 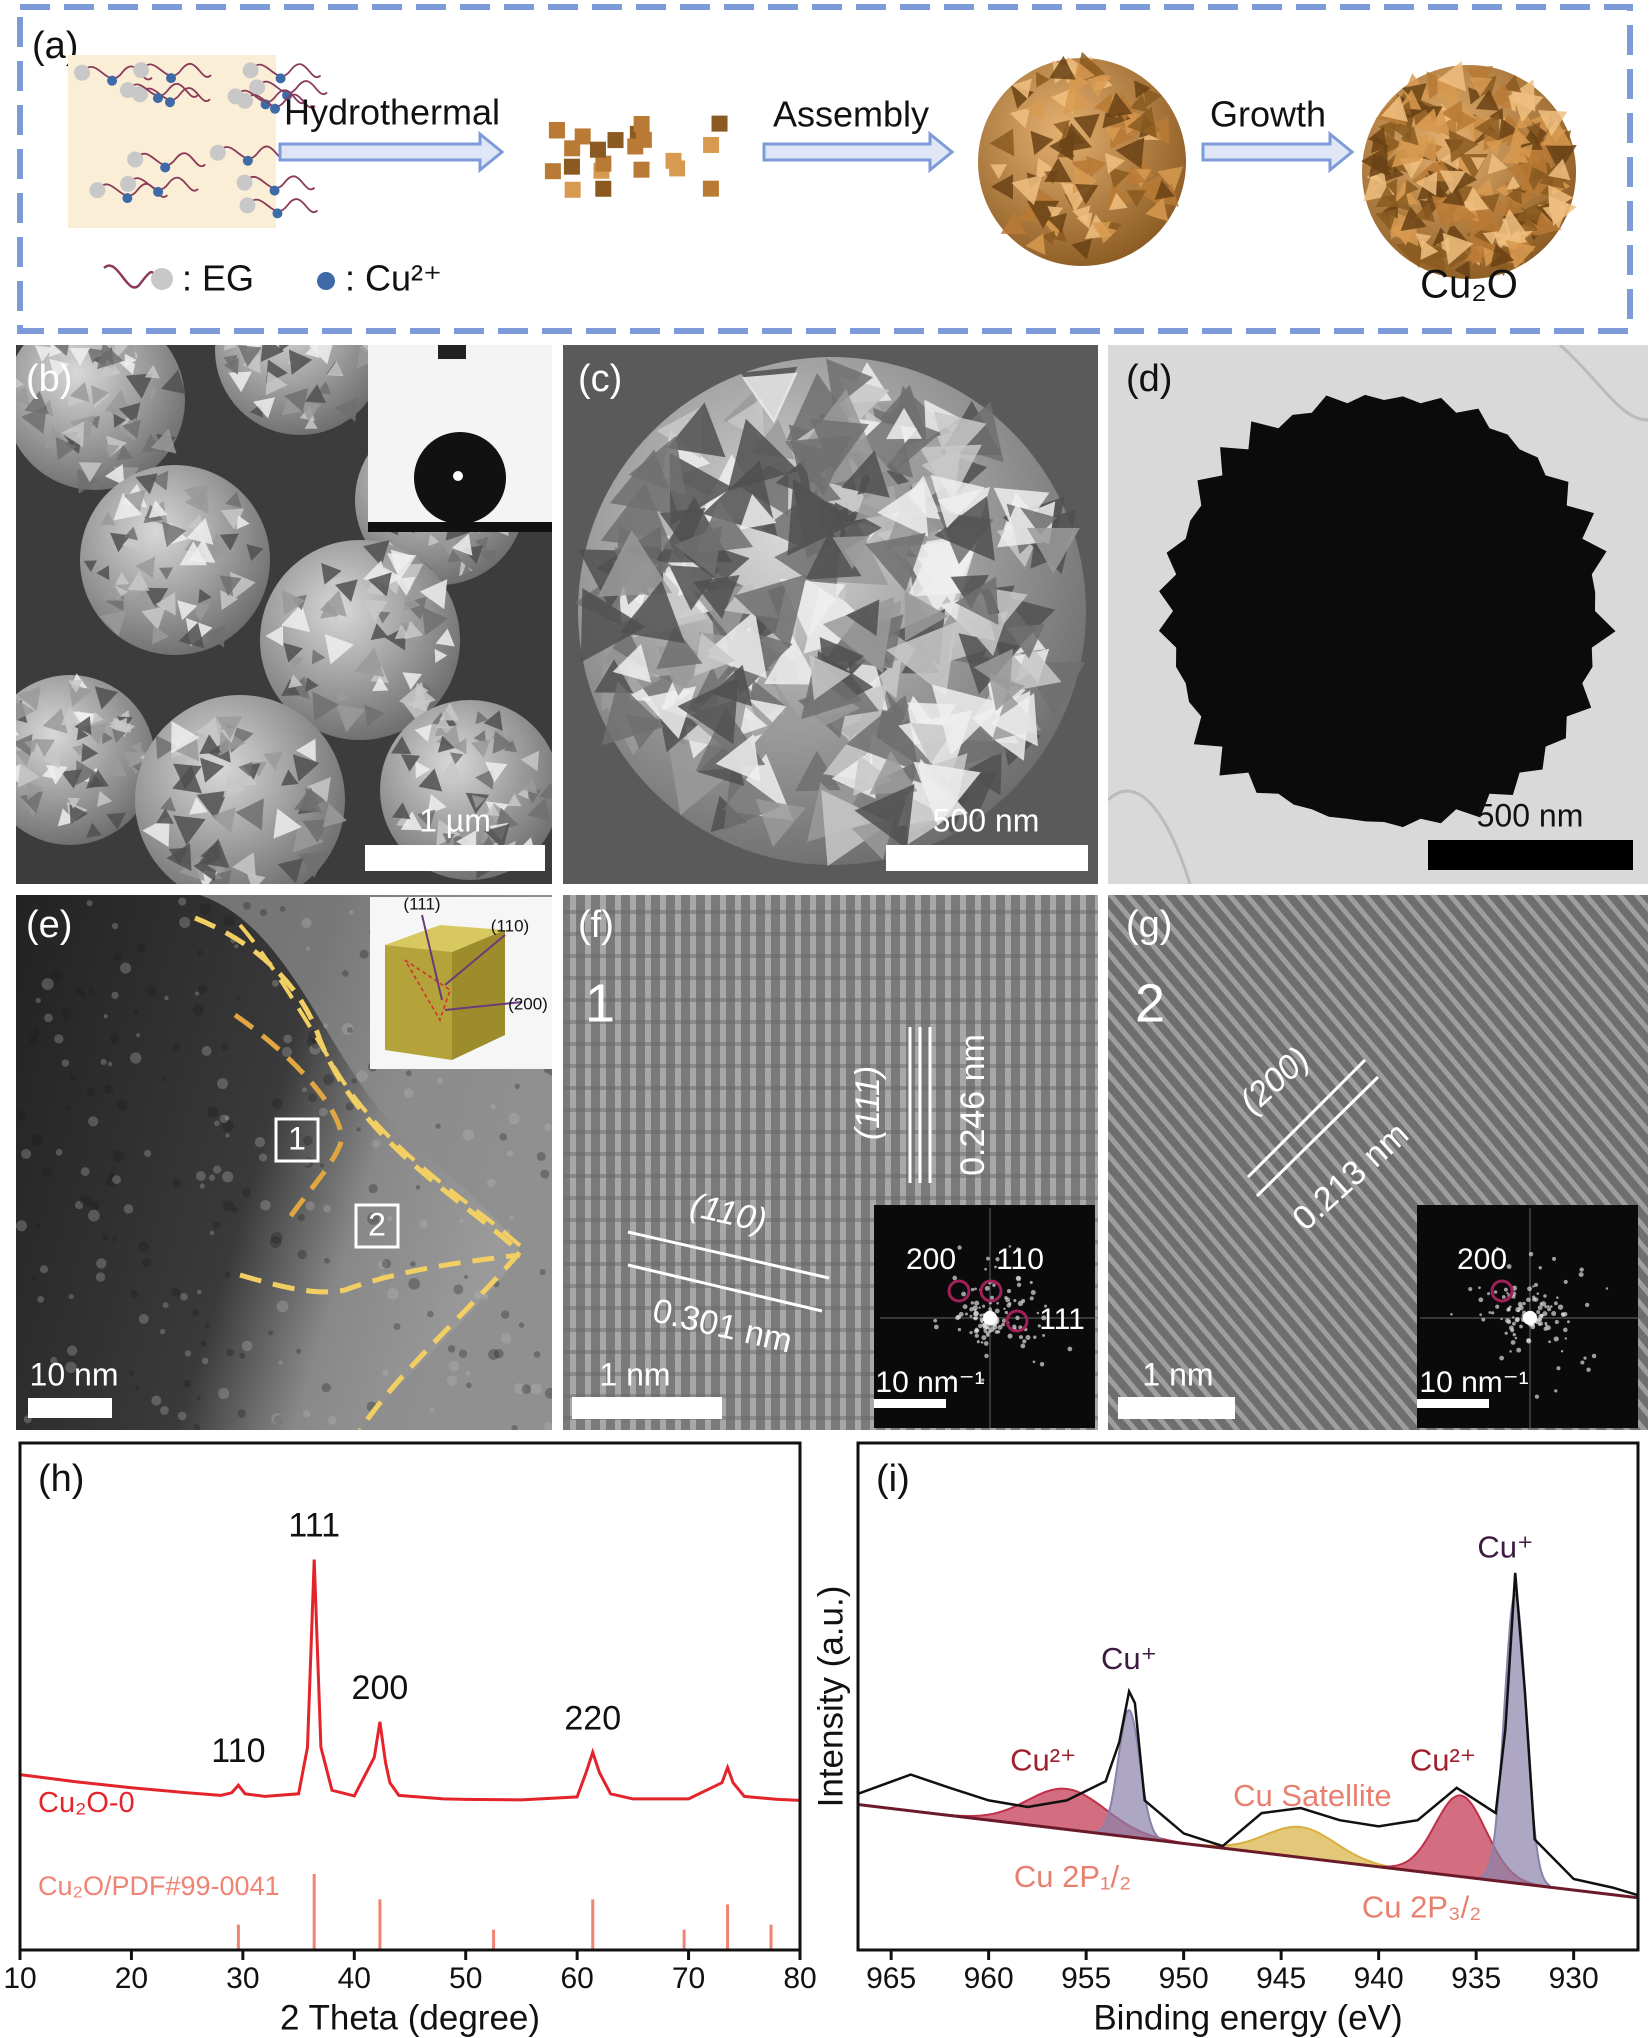 I want to click on panel-label: (f), so click(x=596, y=925).